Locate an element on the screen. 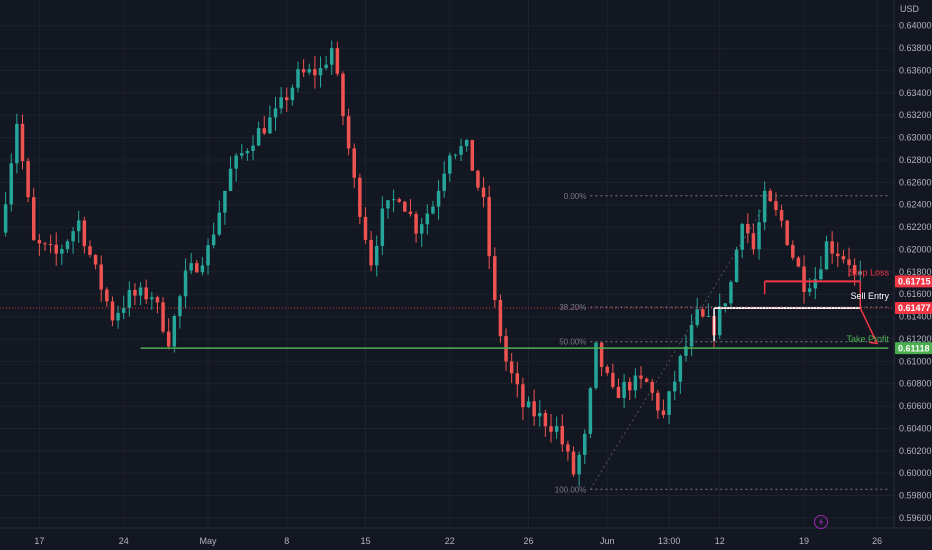 The height and width of the screenshot is (550, 932). price-tick-label: 0.60200 is located at coordinates (915, 451).